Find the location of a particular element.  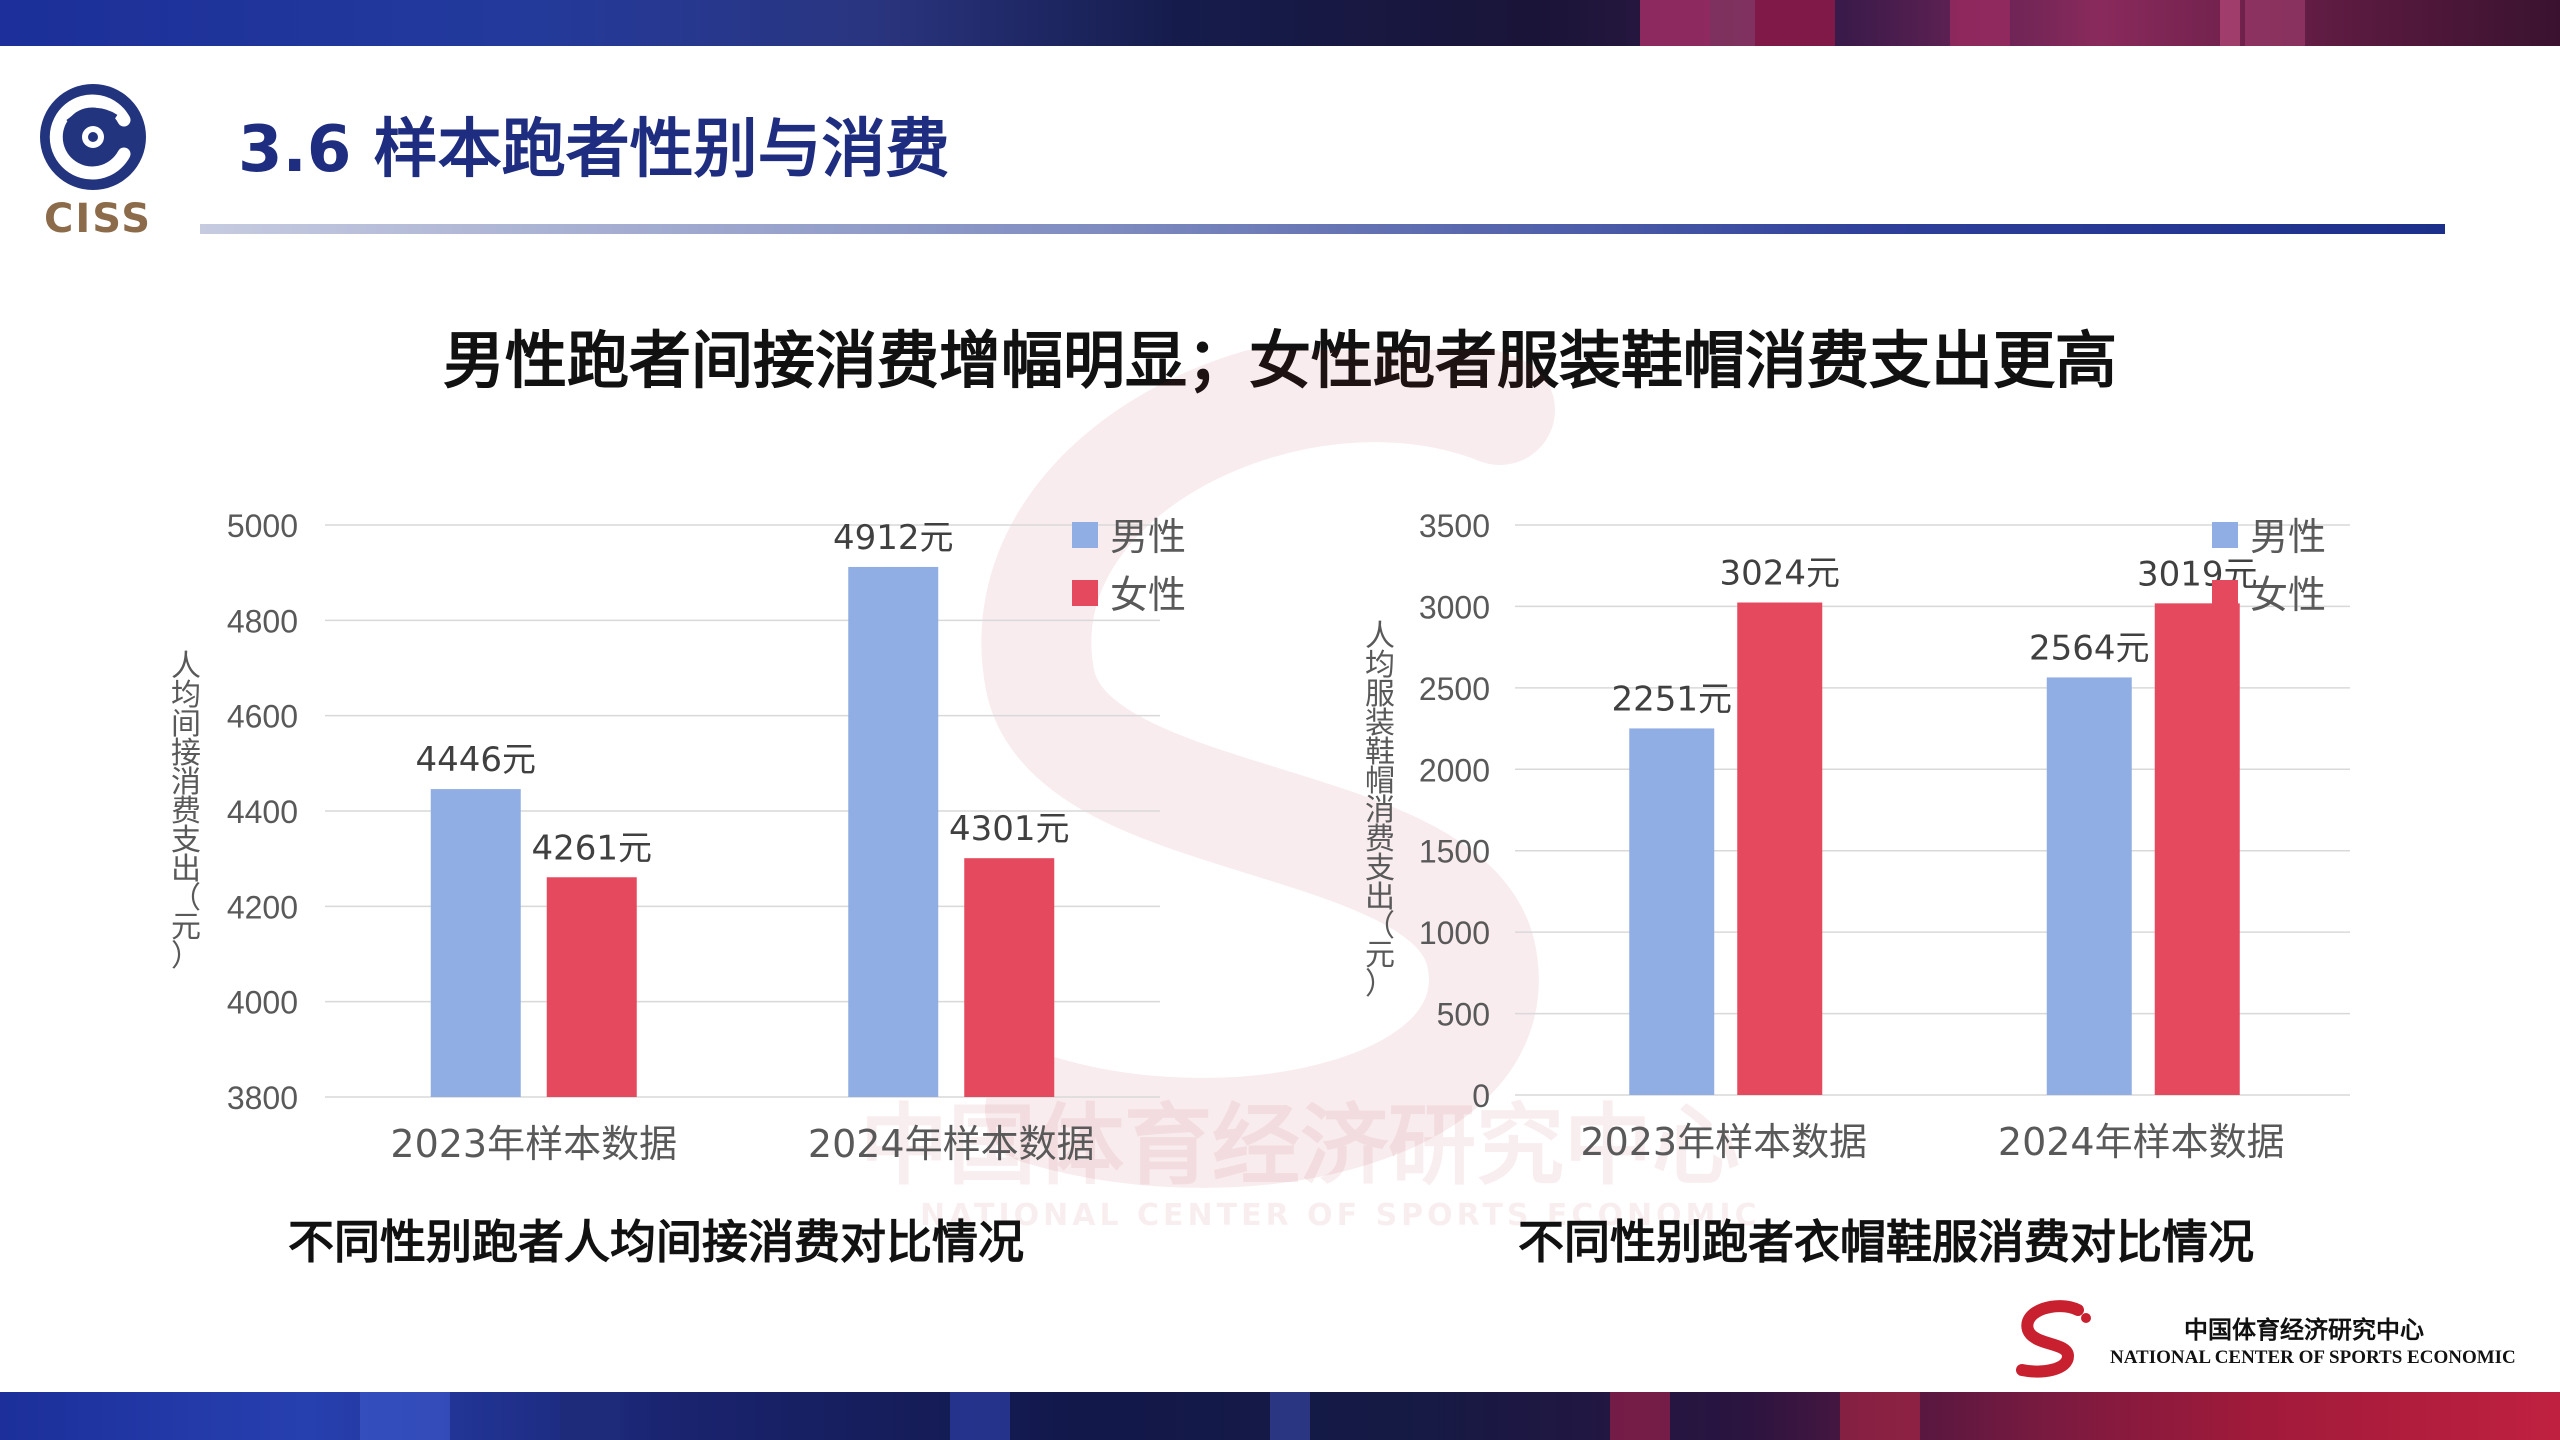

y-tick-label: 3500 is located at coordinates (1454, 526).